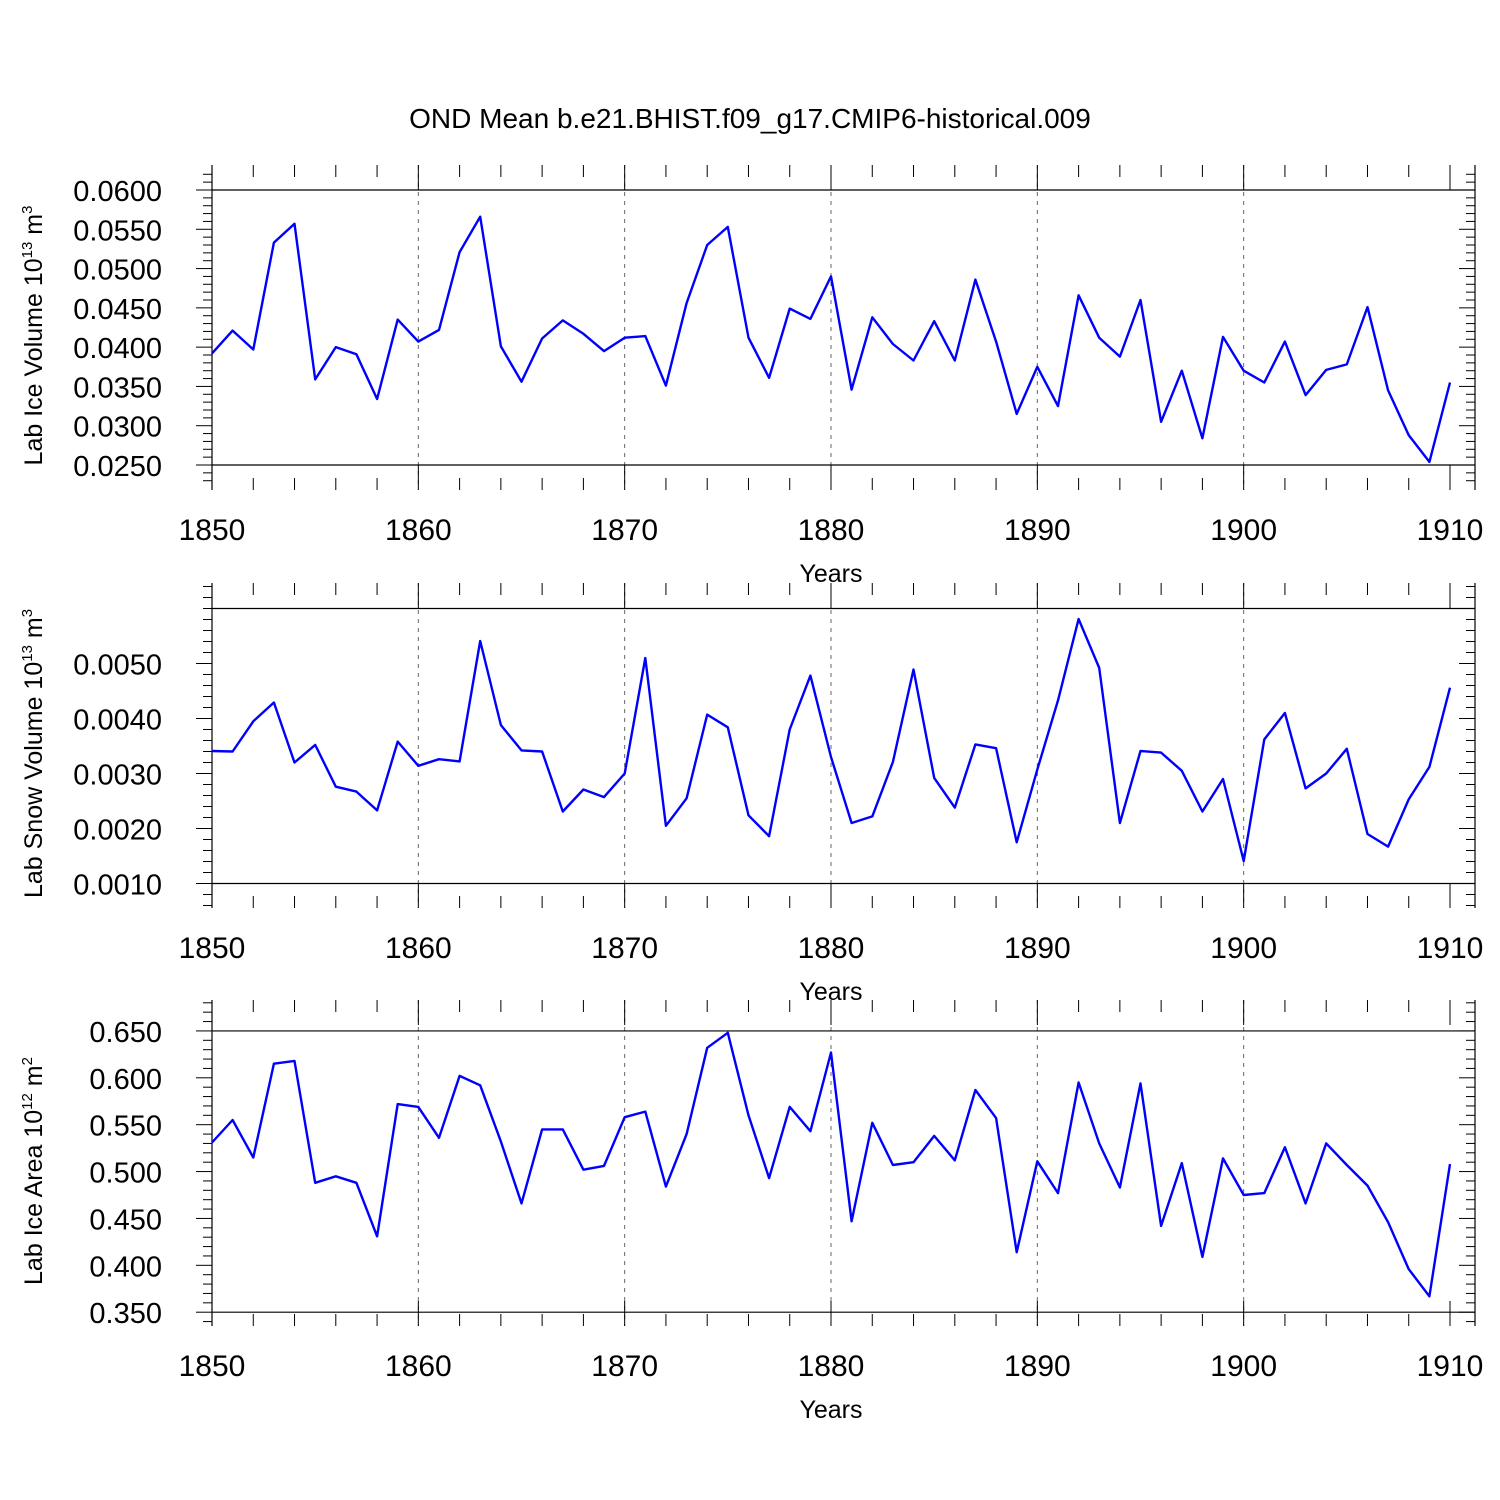 The image size is (1500, 1500). Describe the element at coordinates (117, 349) in the screenshot. I see `y-tick-label: 0.0400` at that location.